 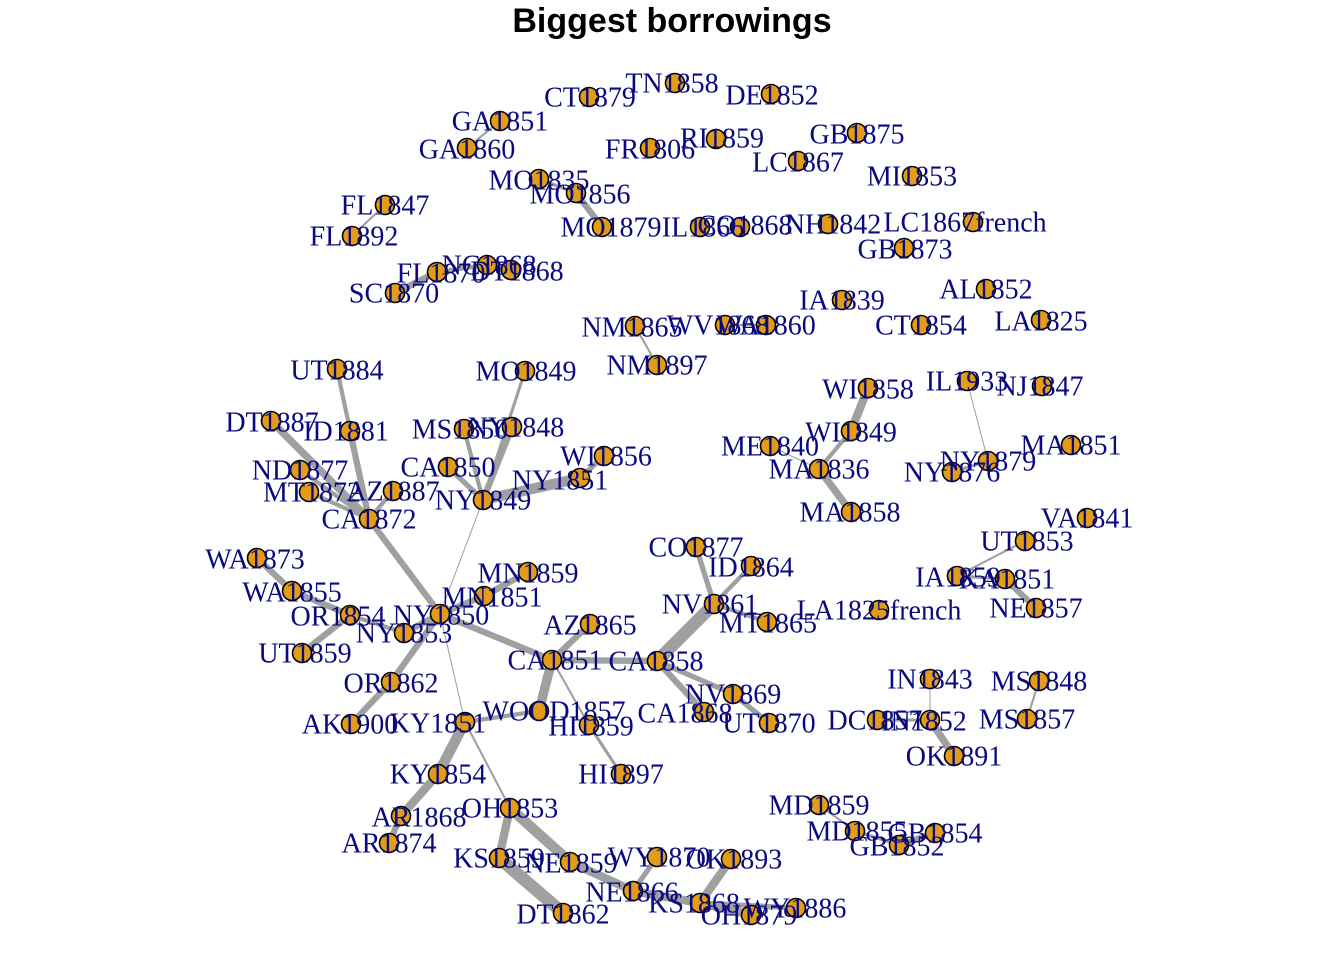 I want to click on node-WA1873, so click(x=257, y=558).